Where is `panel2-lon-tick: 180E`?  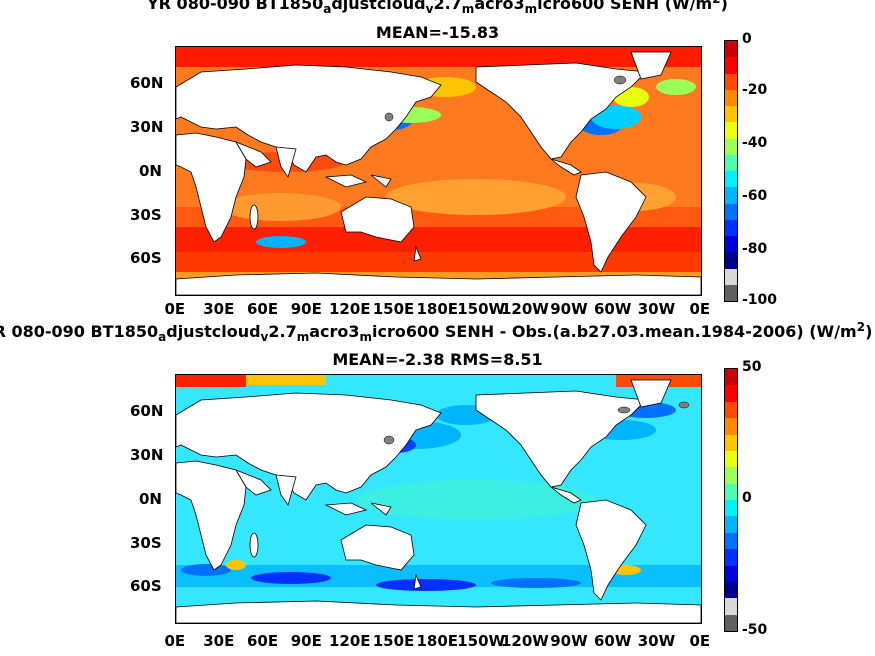
panel2-lon-tick: 180E is located at coordinates (437, 641).